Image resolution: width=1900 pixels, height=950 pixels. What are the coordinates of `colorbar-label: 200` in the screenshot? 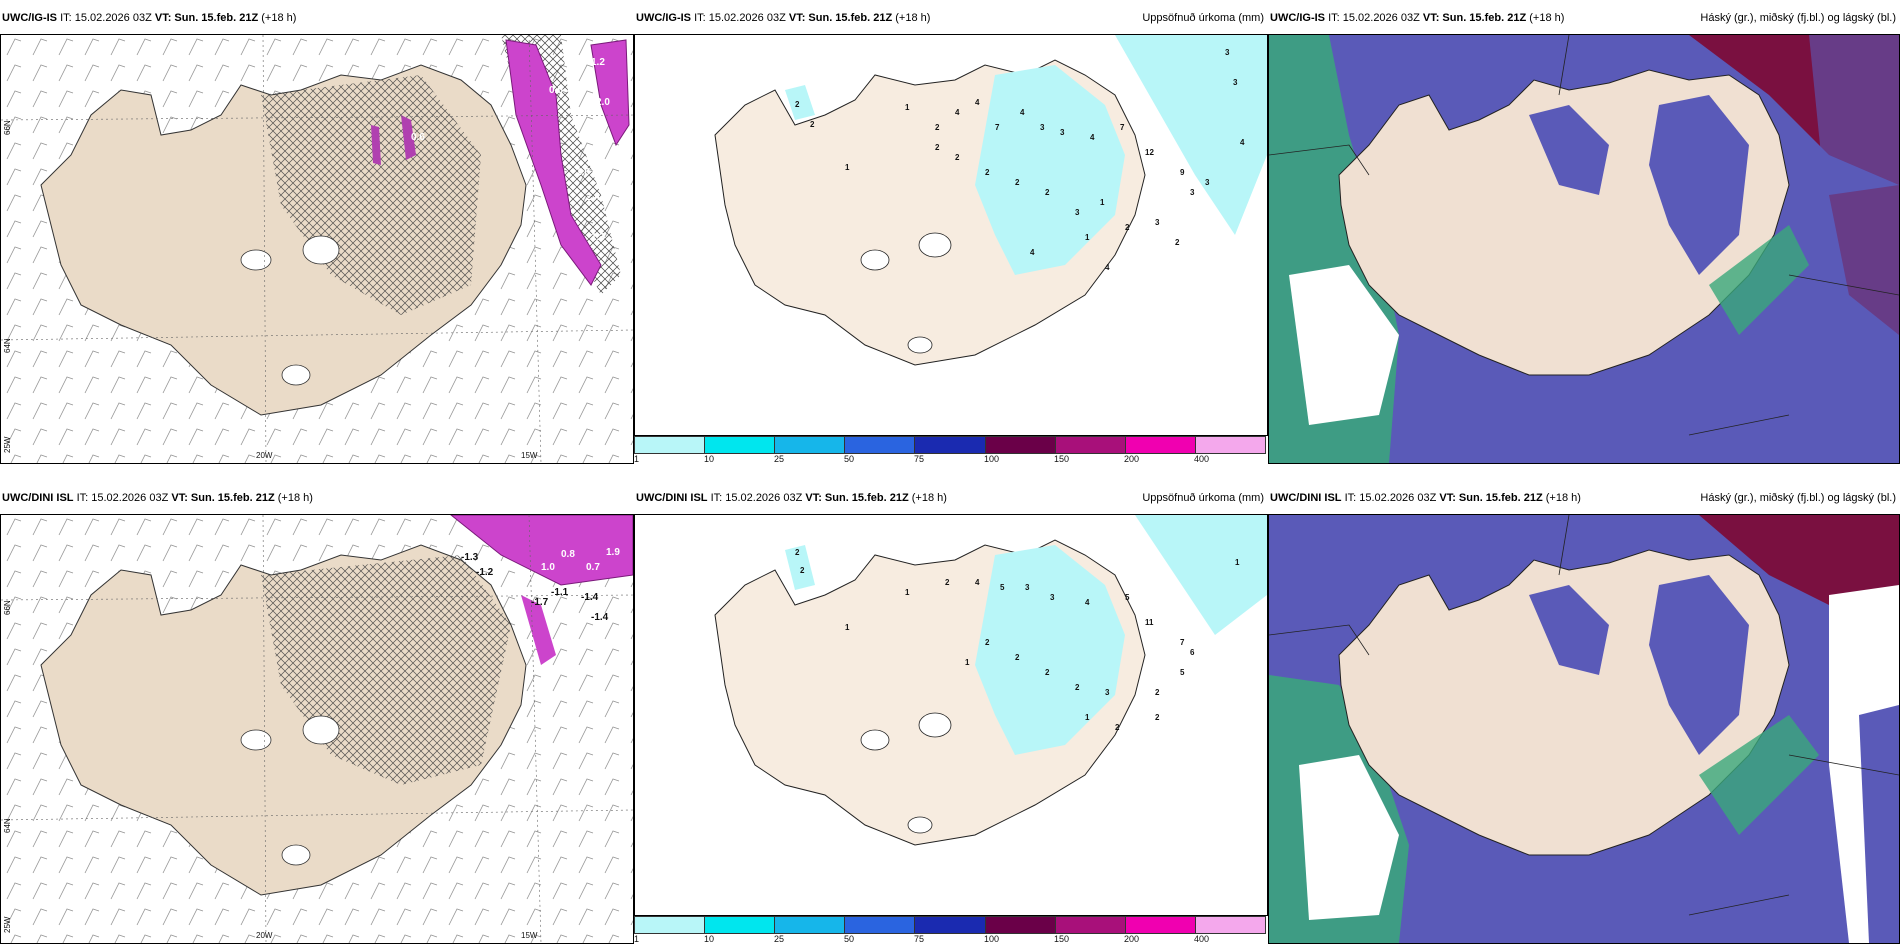 It's located at (1132, 939).